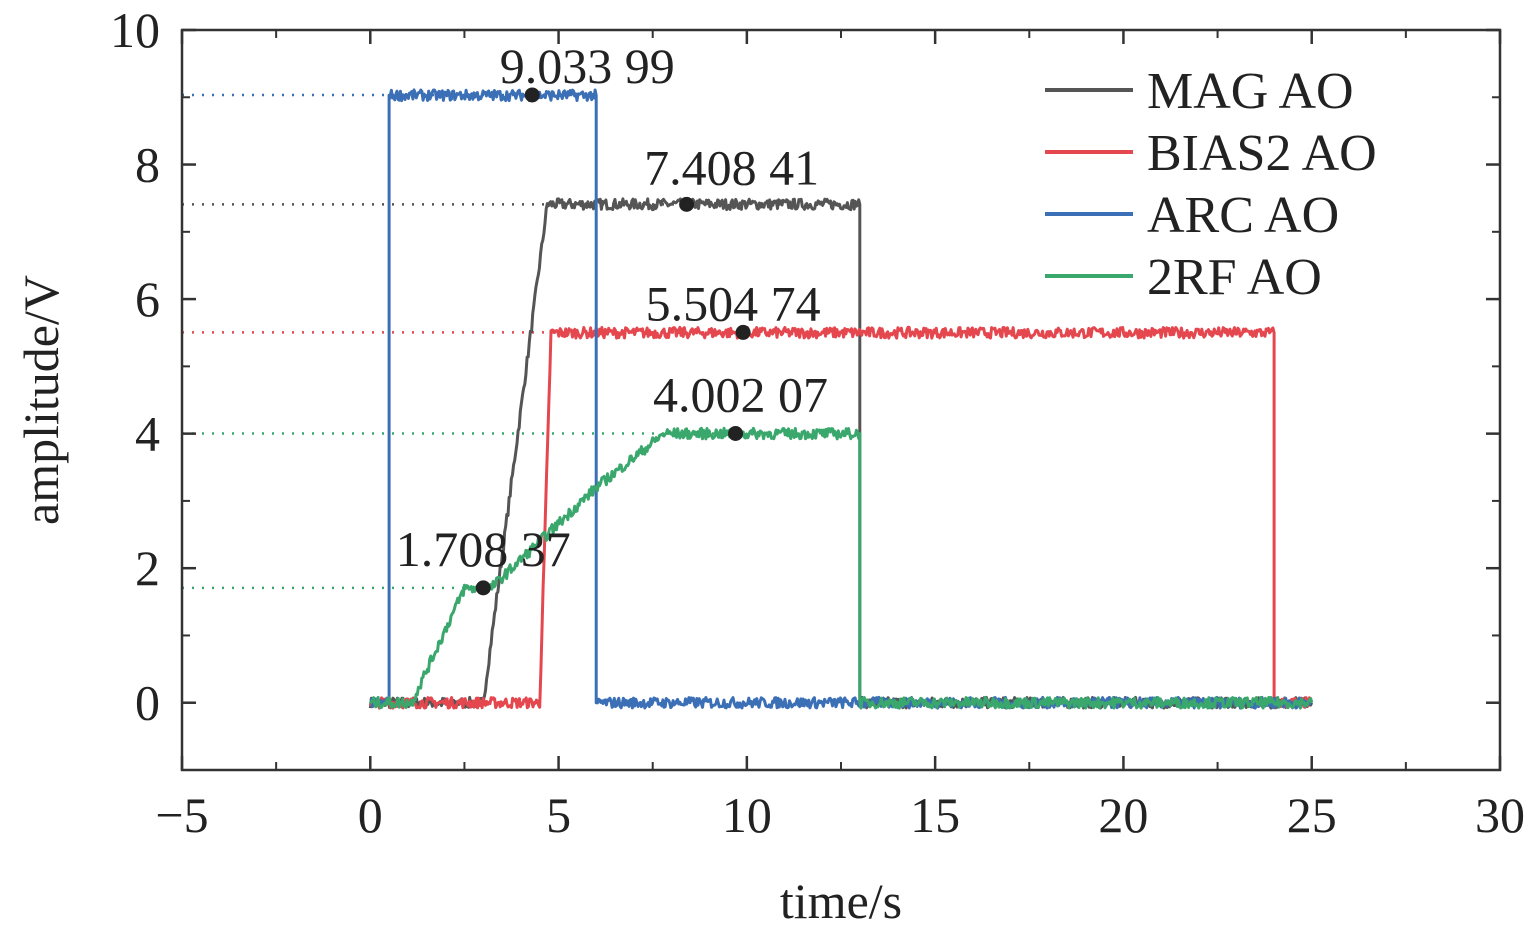 This screenshot has height=938, width=1535. Describe the element at coordinates (1243, 215) in the screenshot. I see `legend-label: ARC AO` at that location.